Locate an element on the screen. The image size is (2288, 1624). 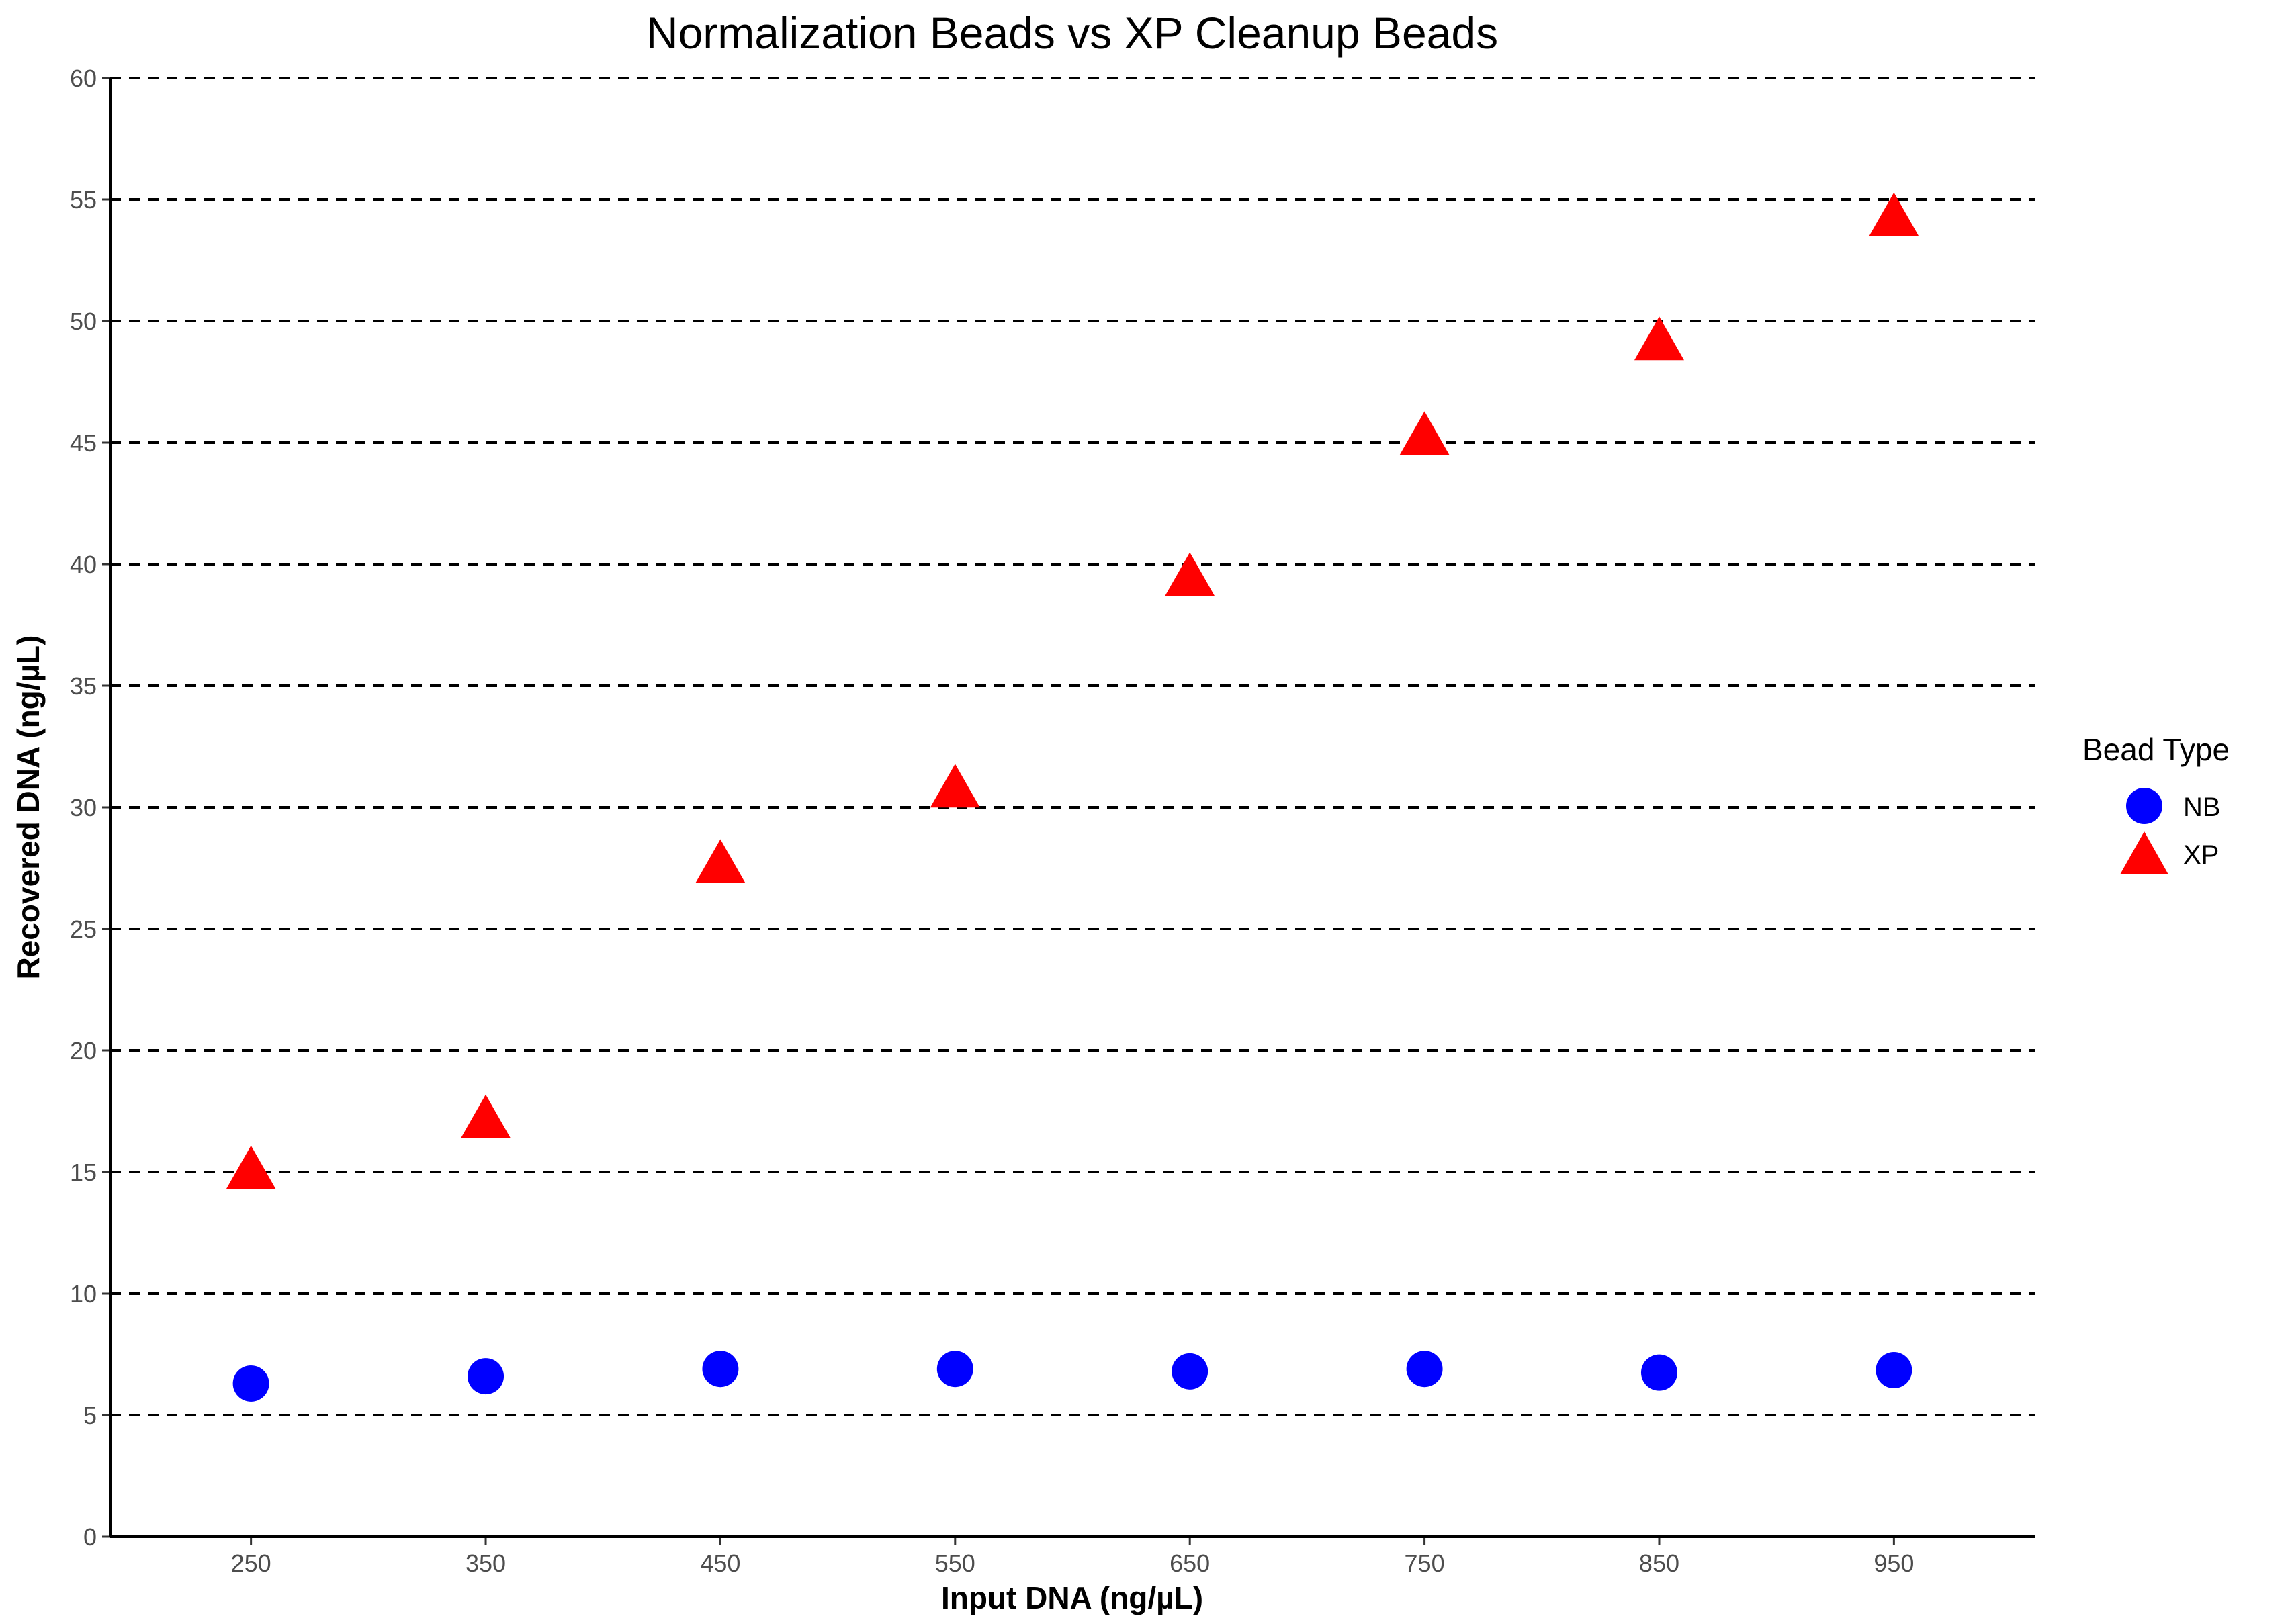
legend-xp-label: XP is located at coordinates (2201, 855).